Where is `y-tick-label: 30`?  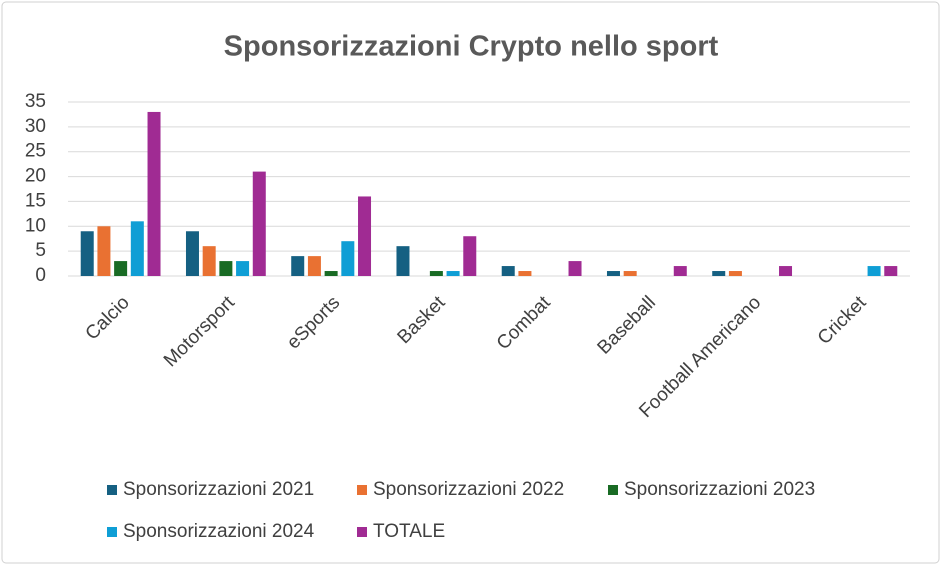 y-tick-label: 30 is located at coordinates (35, 126).